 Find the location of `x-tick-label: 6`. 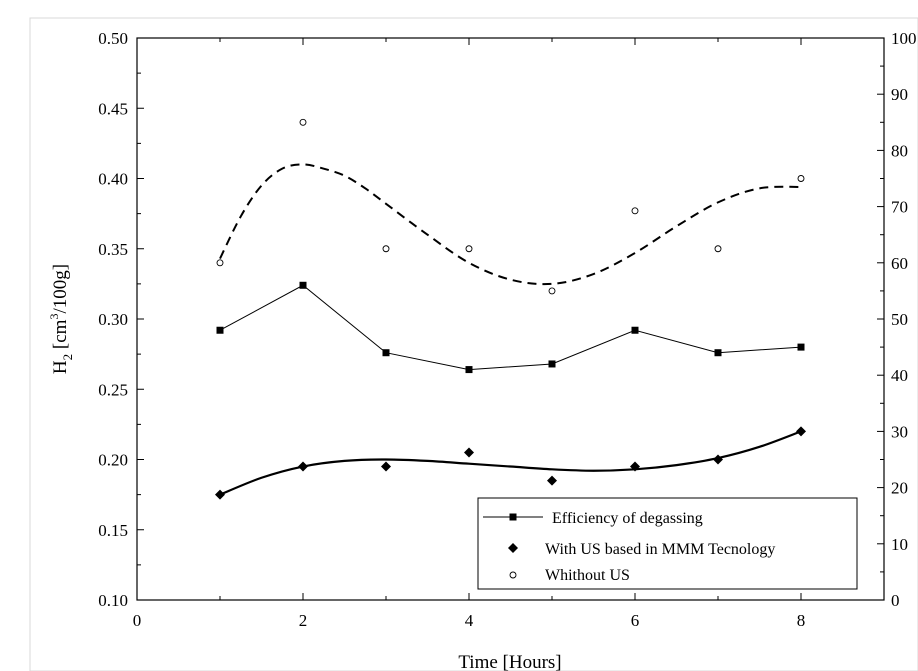

x-tick-label: 6 is located at coordinates (635, 620).